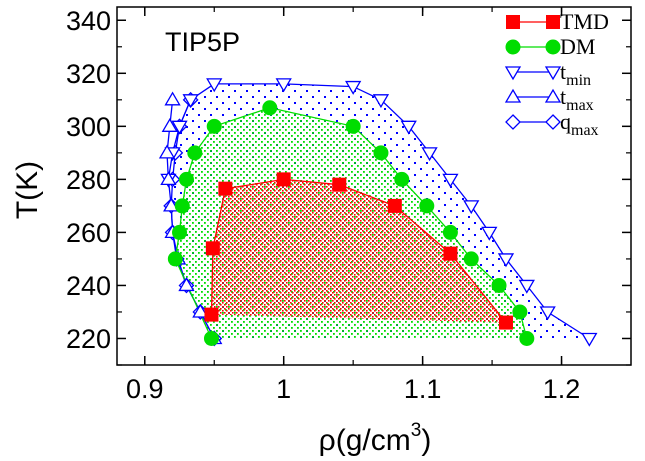  Describe the element at coordinates (88, 74) in the screenshot. I see `y-tick-label: 320` at that location.